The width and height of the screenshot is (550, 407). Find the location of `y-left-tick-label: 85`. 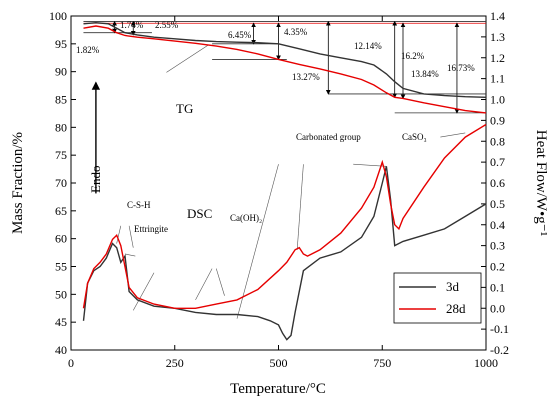

y-left-tick-label: 85 is located at coordinates (61, 100).